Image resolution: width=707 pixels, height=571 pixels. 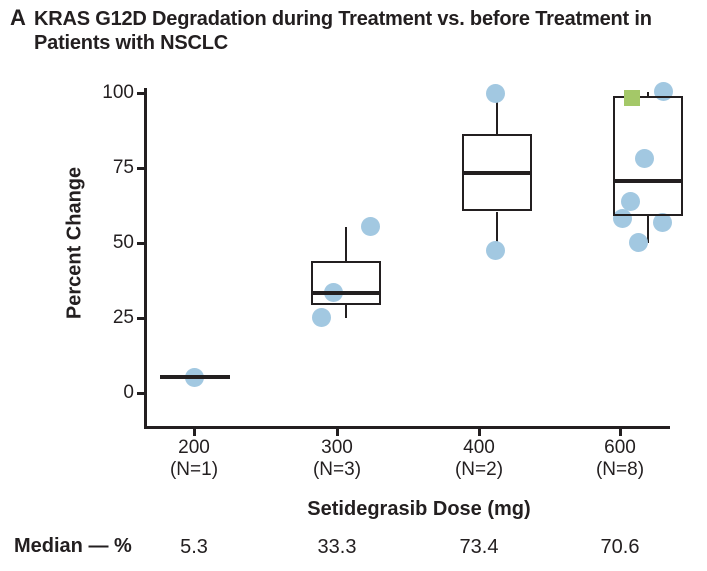 I want to click on x-tick-n-label: (N=8), so click(x=620, y=469).